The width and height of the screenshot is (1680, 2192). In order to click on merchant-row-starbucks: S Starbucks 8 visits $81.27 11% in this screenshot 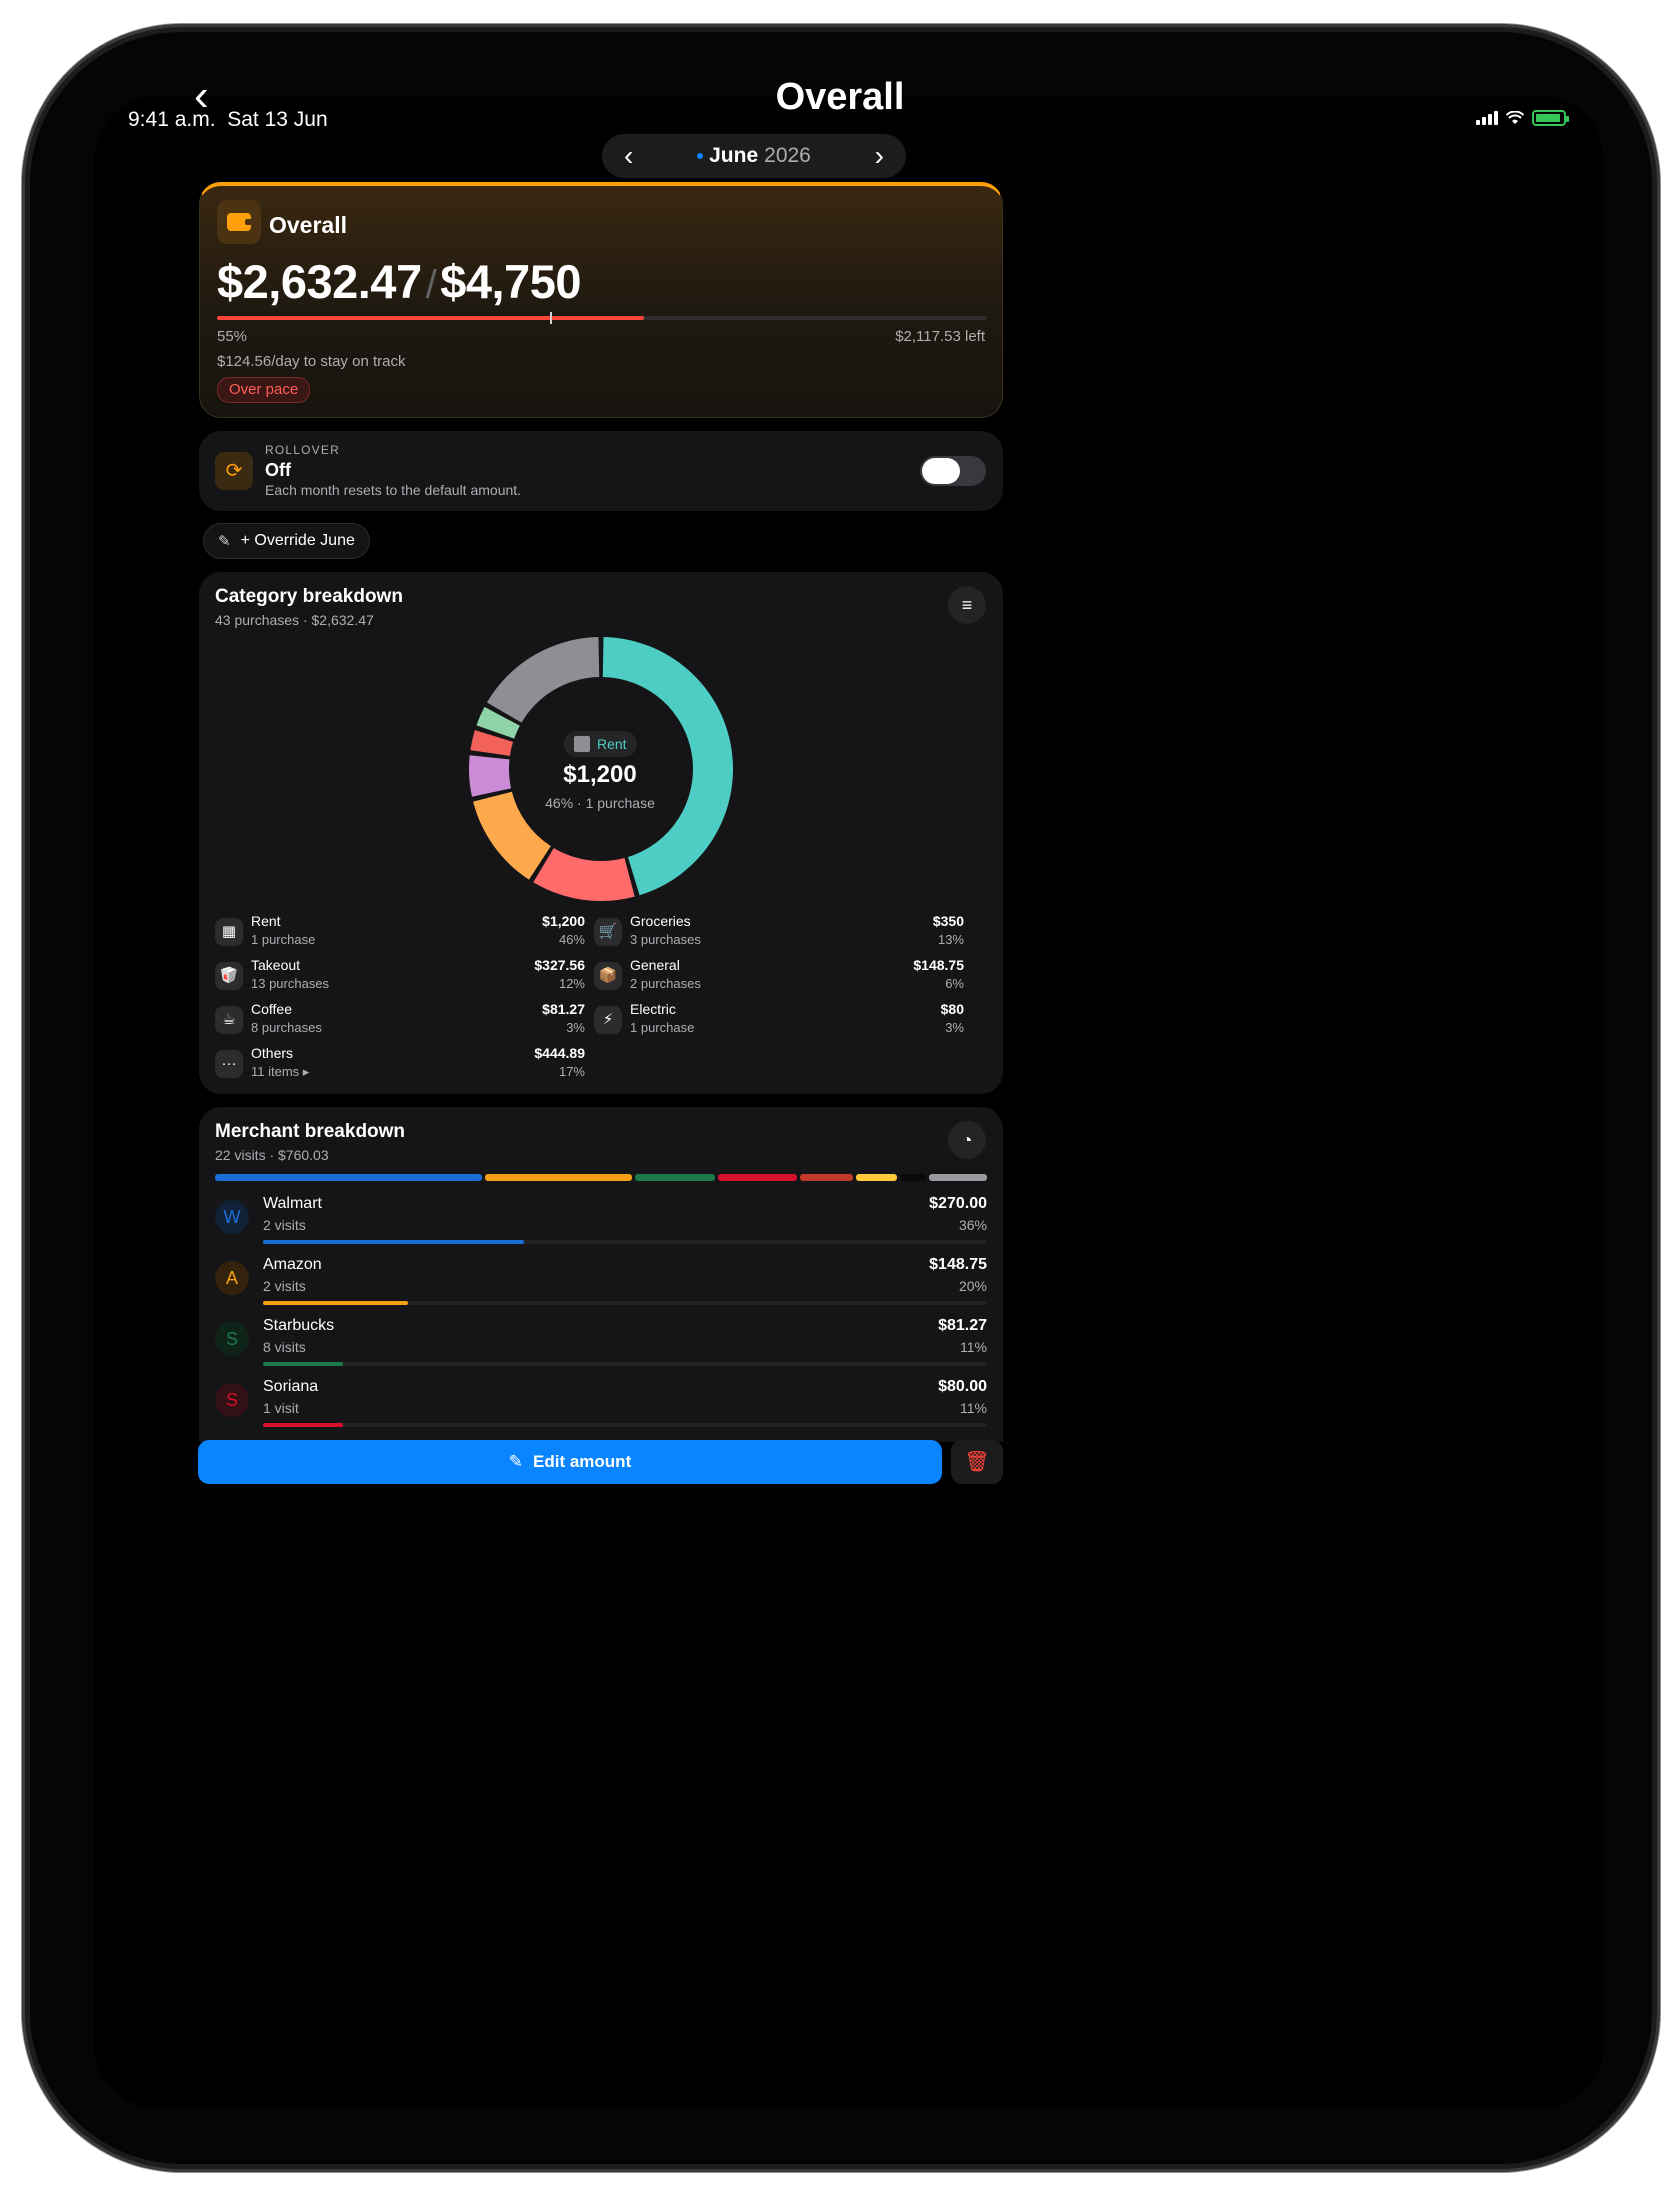, I will do `click(601, 1347)`.